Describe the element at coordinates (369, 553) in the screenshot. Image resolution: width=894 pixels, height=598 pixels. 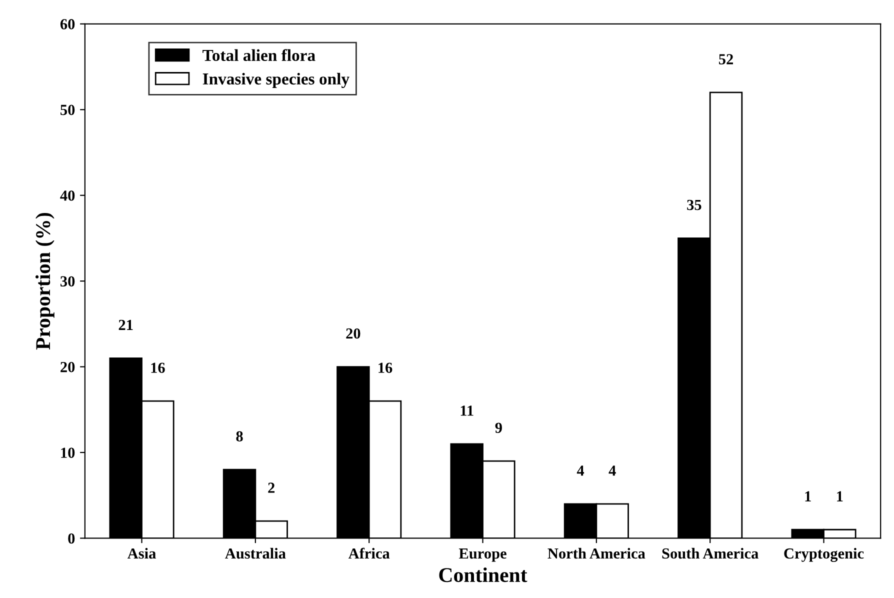
I see `x-tick-label: Africa` at that location.